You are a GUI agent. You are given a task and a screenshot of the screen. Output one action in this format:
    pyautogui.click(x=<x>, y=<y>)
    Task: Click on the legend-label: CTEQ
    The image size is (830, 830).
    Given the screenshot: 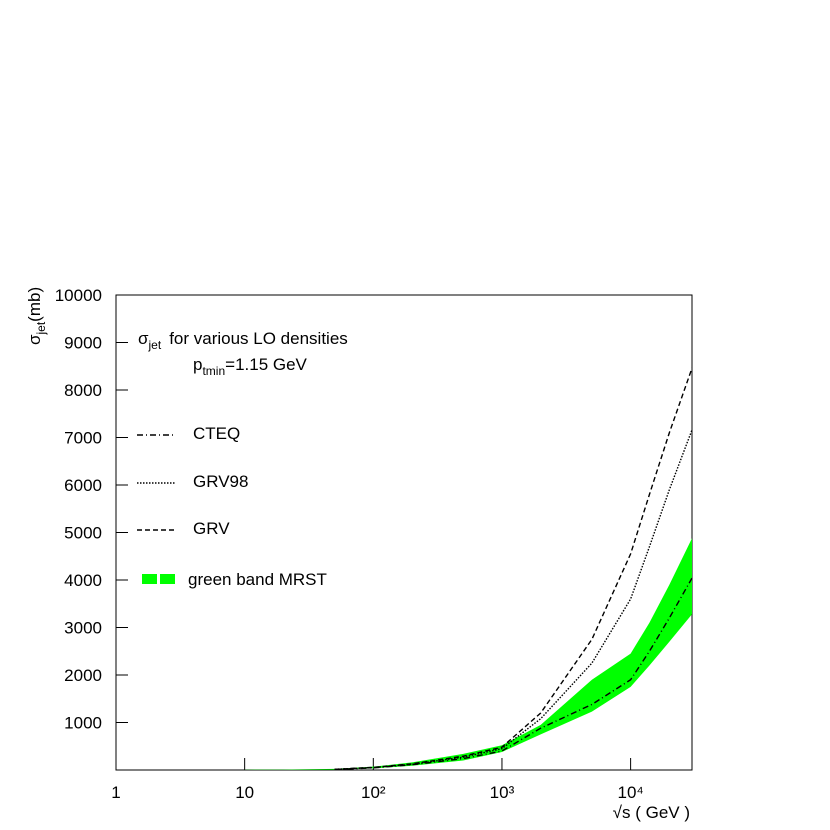 What is the action you would take?
    pyautogui.click(x=216, y=433)
    